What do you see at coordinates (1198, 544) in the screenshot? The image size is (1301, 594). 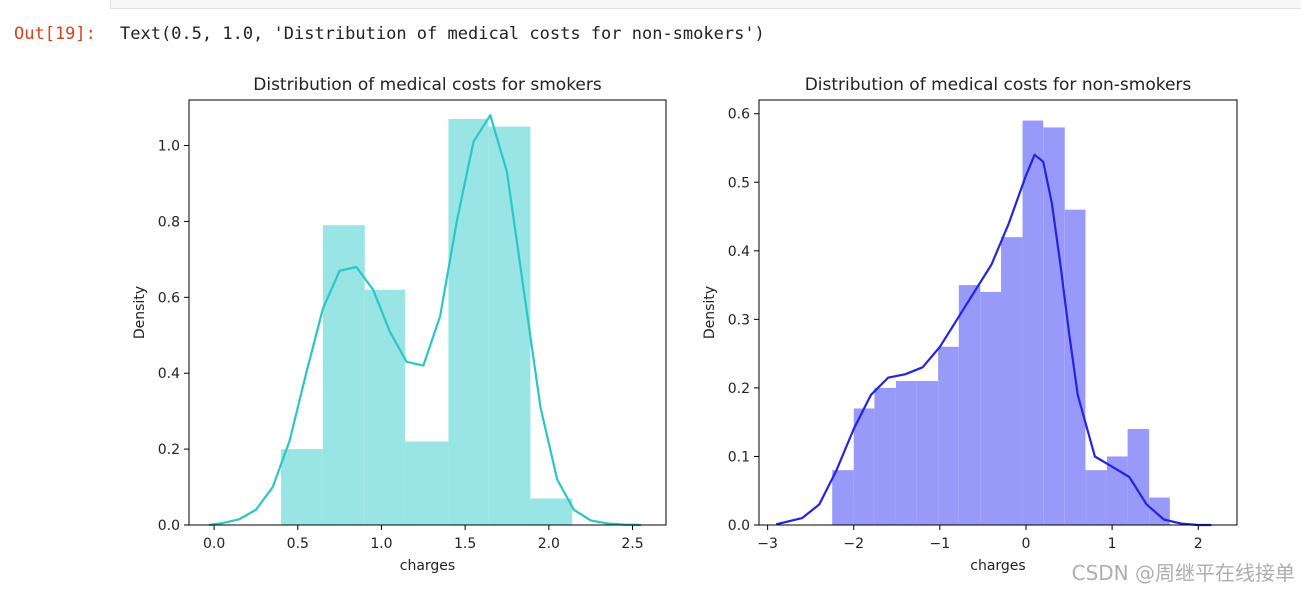 I see `x-tick-label: 2` at bounding box center [1198, 544].